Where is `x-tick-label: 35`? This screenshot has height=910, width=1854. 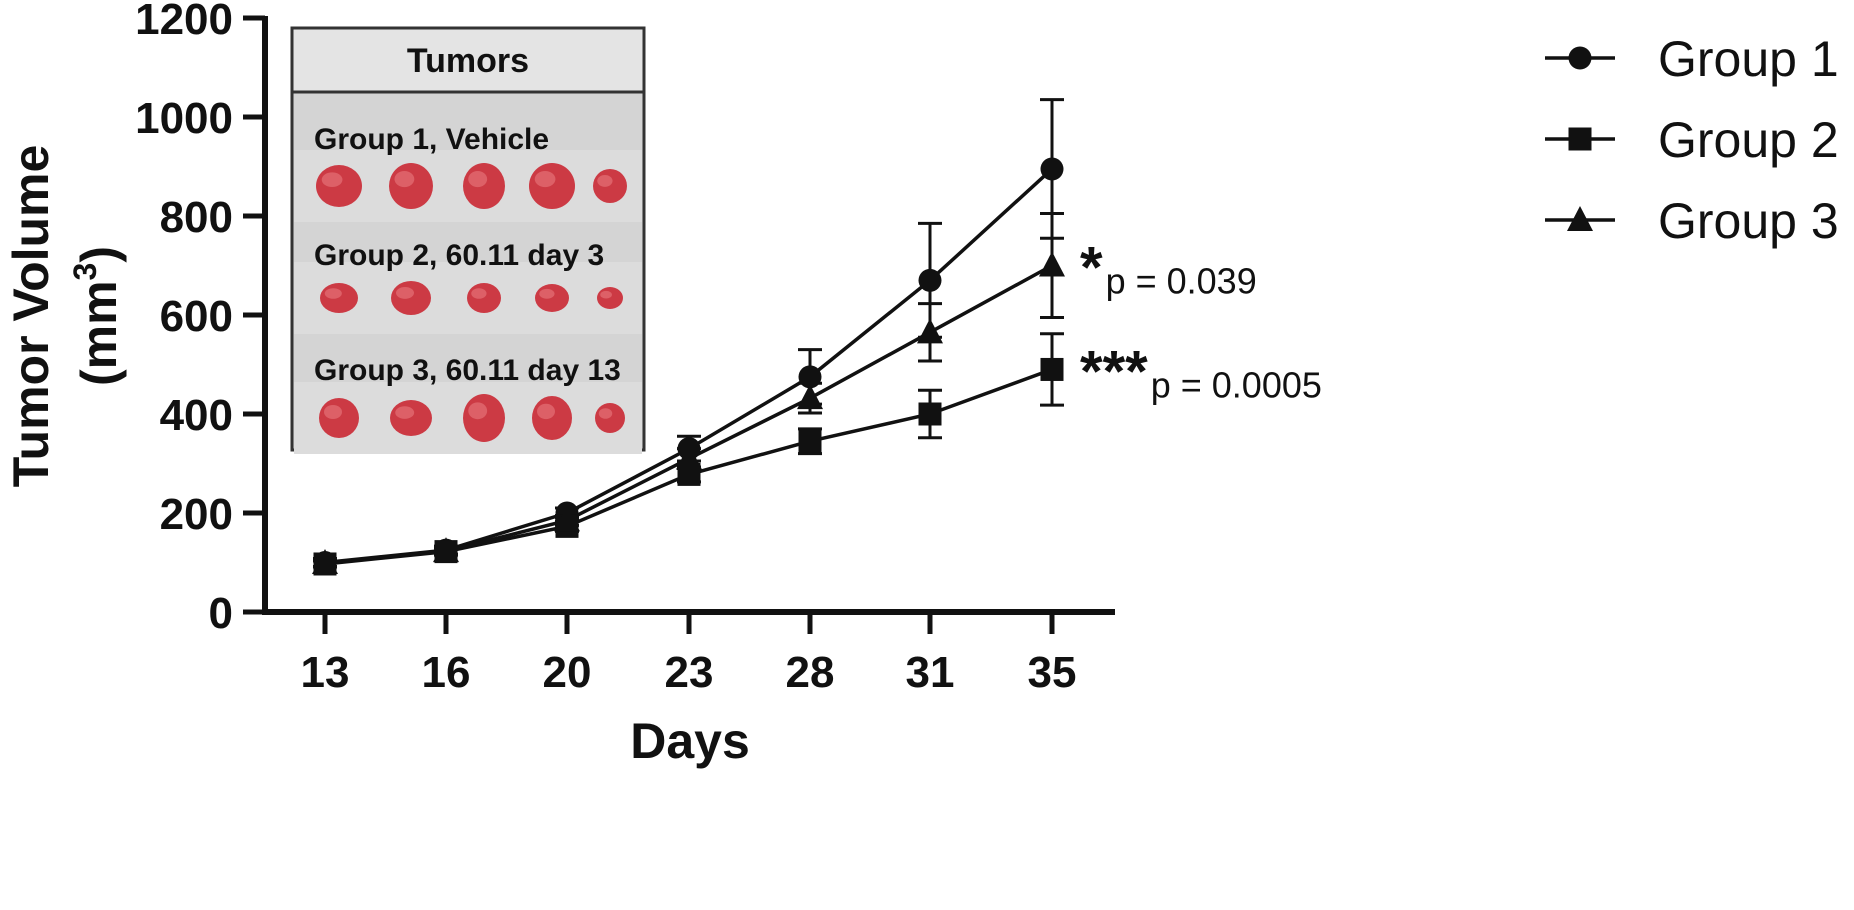
x-tick-label: 35 is located at coordinates (1052, 672).